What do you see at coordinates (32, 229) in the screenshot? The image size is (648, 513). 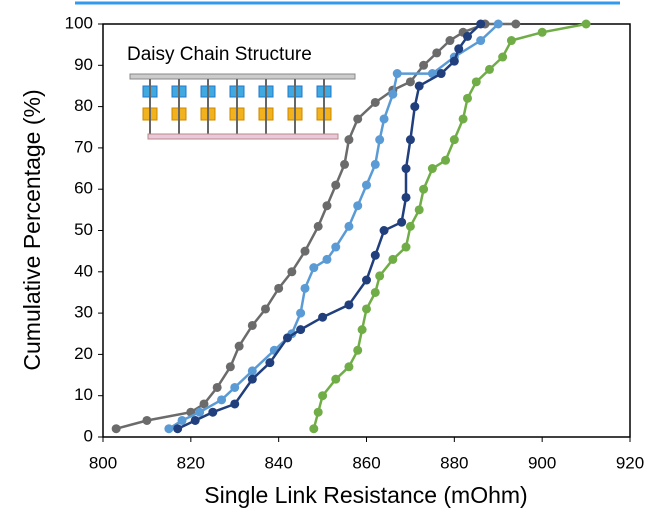 I see `y-axis-title: Cumulative Percentage (%)` at bounding box center [32, 229].